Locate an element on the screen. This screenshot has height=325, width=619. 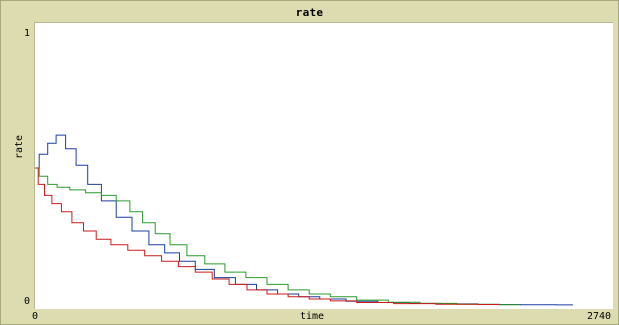
x-axis-max-label: 2740 is located at coordinates (599, 316).